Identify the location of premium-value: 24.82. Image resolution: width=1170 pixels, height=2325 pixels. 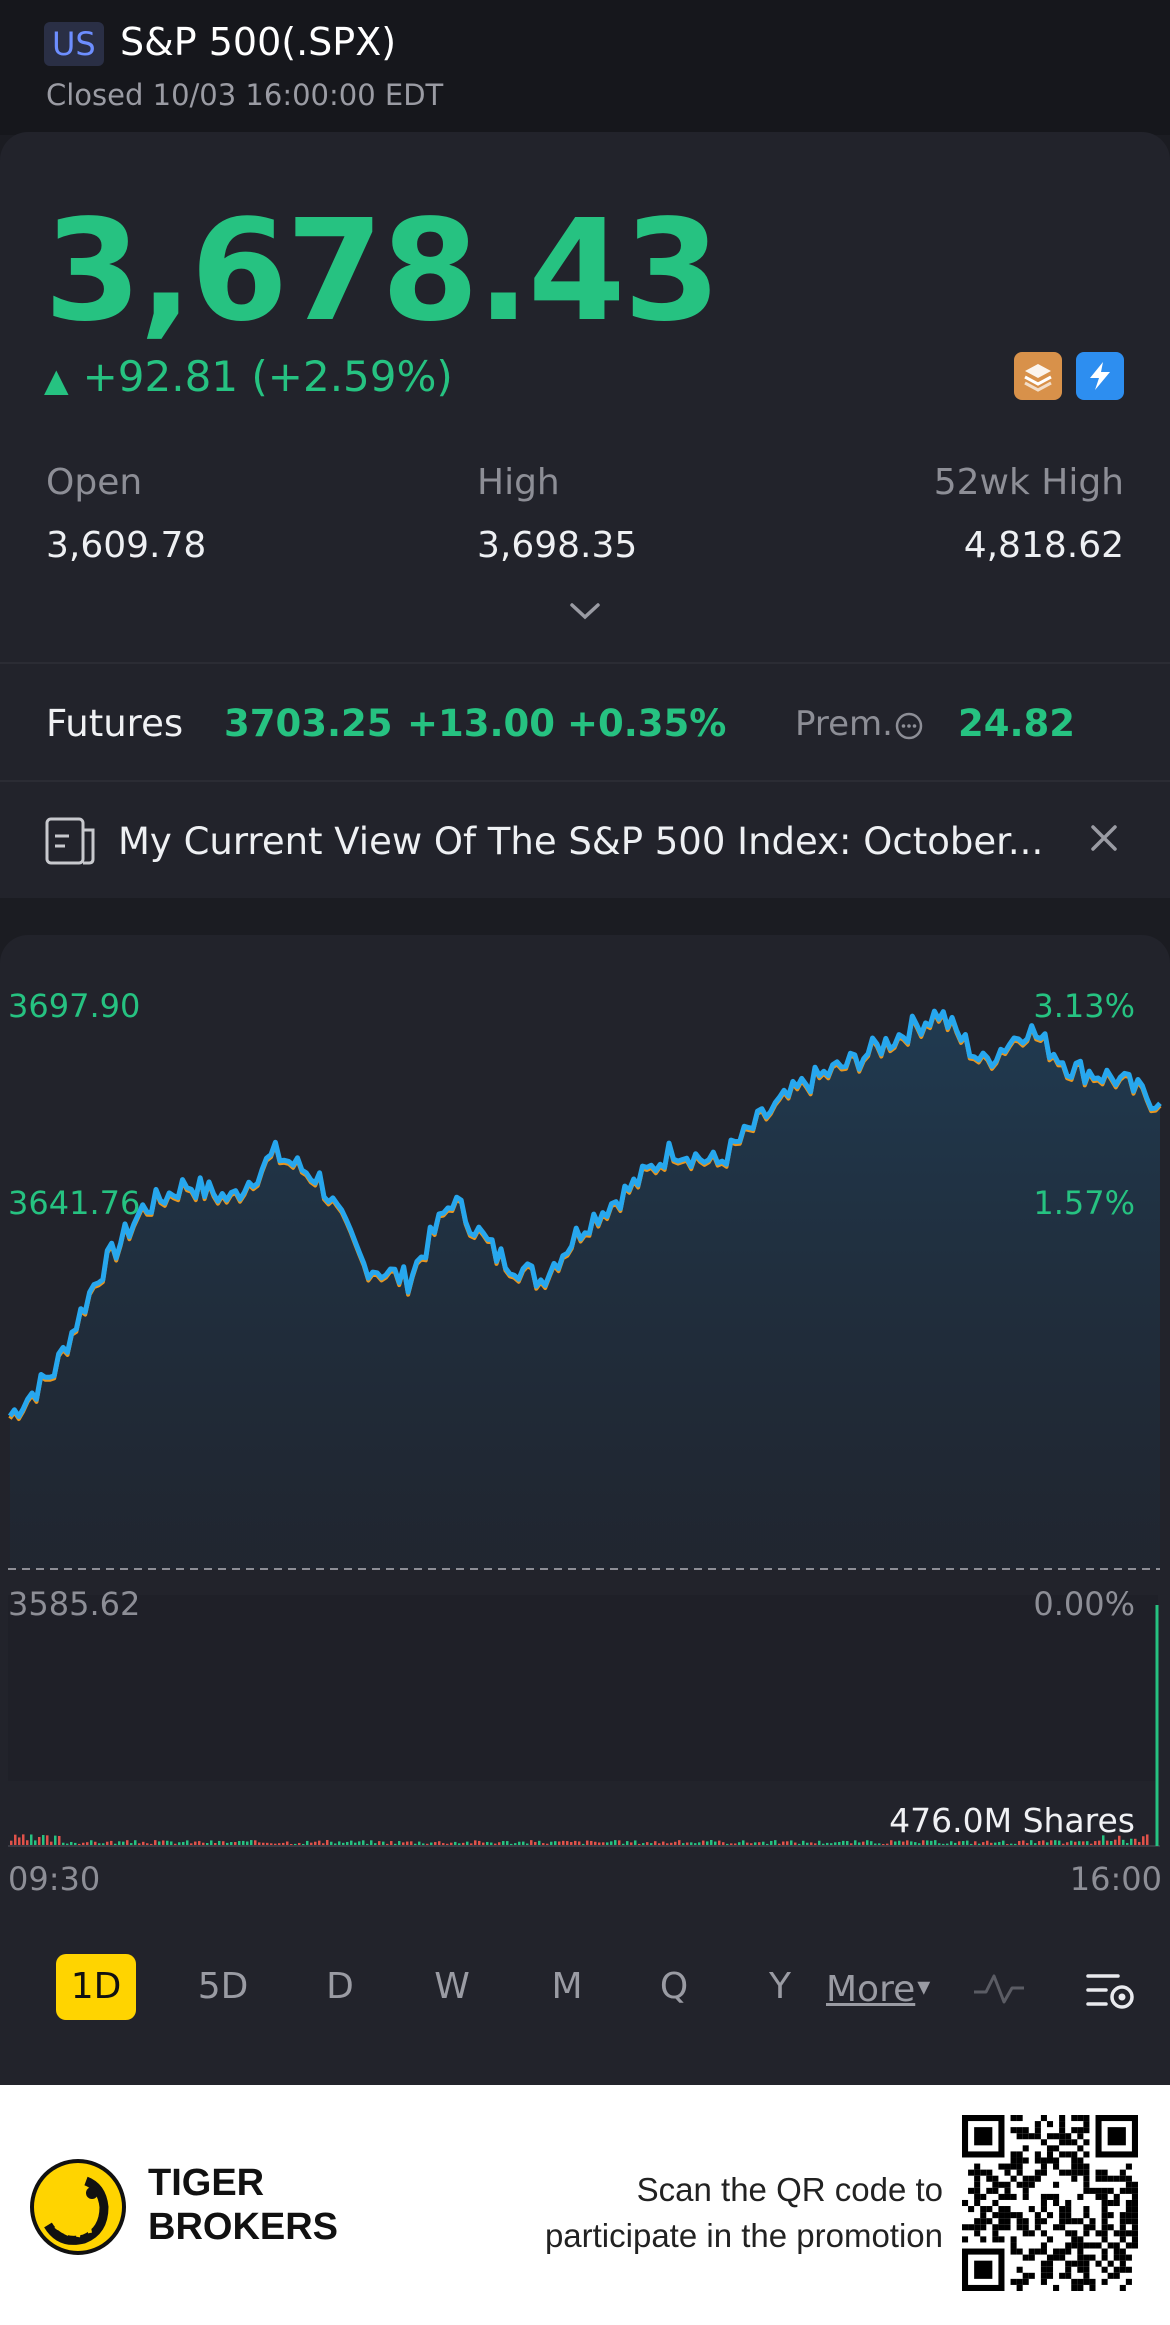
(1017, 723).